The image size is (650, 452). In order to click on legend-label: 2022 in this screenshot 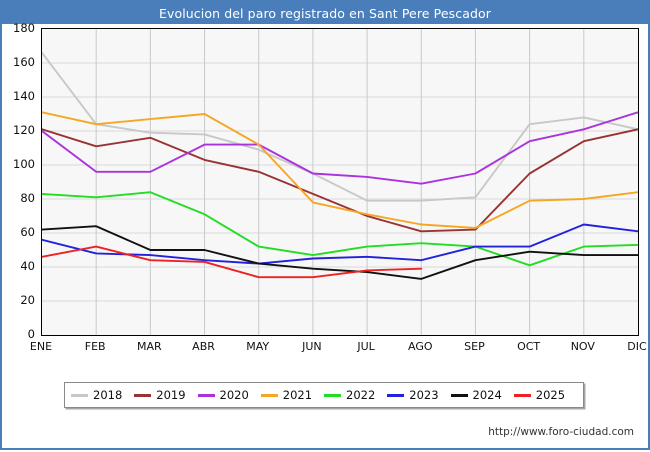, I will do `click(361, 395)`.